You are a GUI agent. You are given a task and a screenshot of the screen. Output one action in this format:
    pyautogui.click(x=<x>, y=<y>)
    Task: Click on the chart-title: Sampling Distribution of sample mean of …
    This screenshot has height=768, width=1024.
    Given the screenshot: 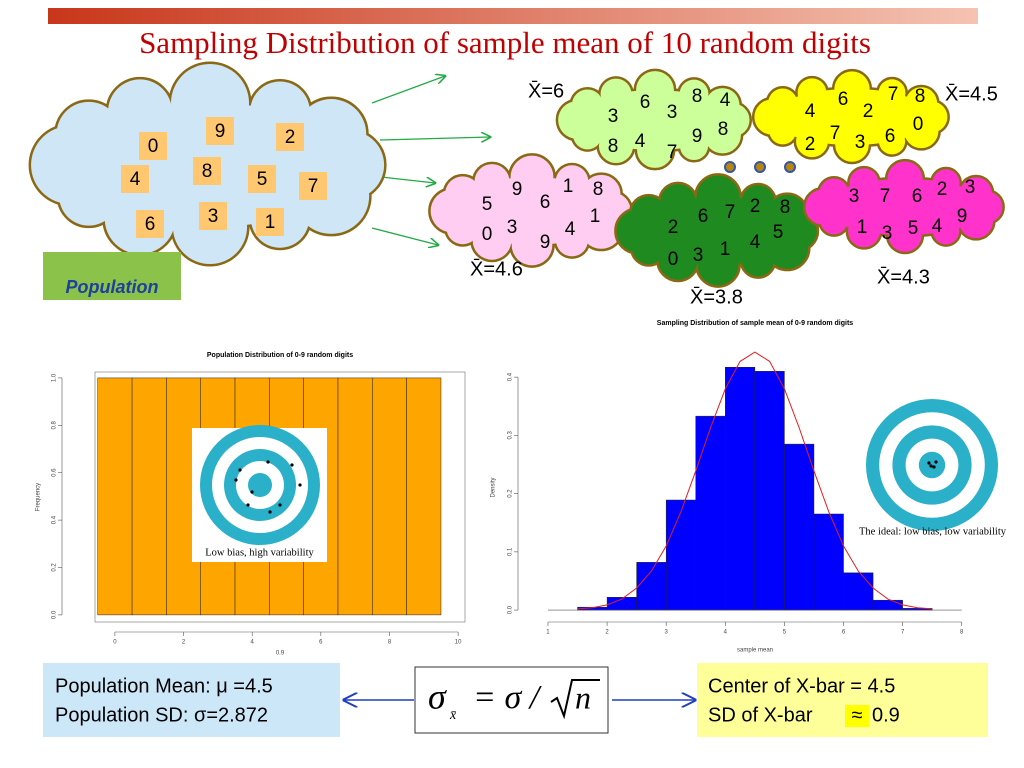 What is the action you would take?
    pyautogui.click(x=755, y=323)
    